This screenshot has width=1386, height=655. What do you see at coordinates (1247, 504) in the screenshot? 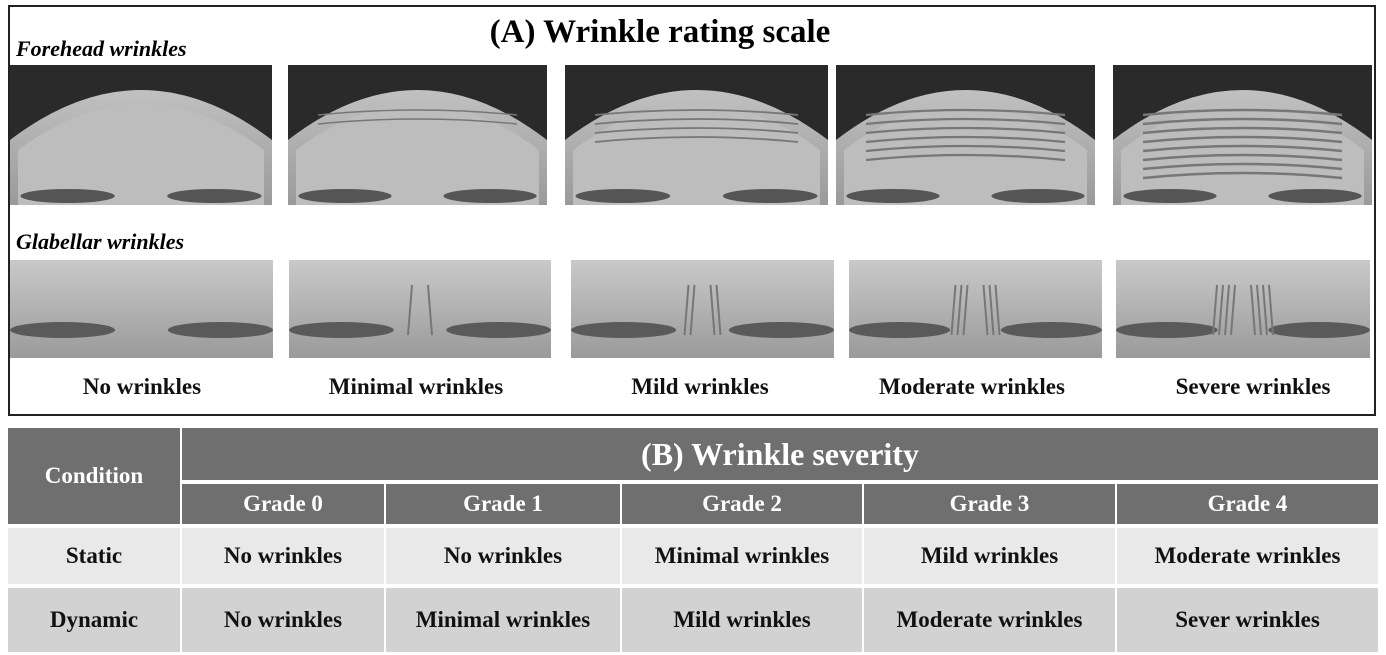
I see `grade-header: Grade 4` at bounding box center [1247, 504].